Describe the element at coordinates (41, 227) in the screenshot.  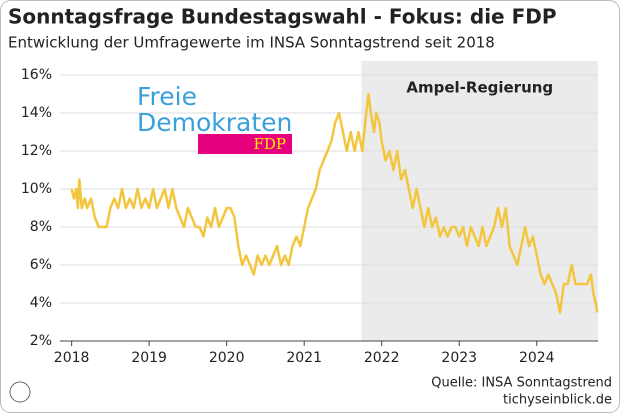
I see `y-tick-label: 8%` at that location.